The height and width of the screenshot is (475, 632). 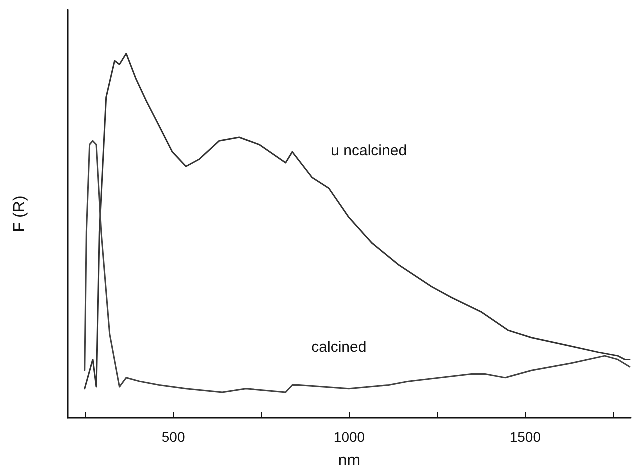 I want to click on x-tick-label: 1000, so click(x=350, y=437).